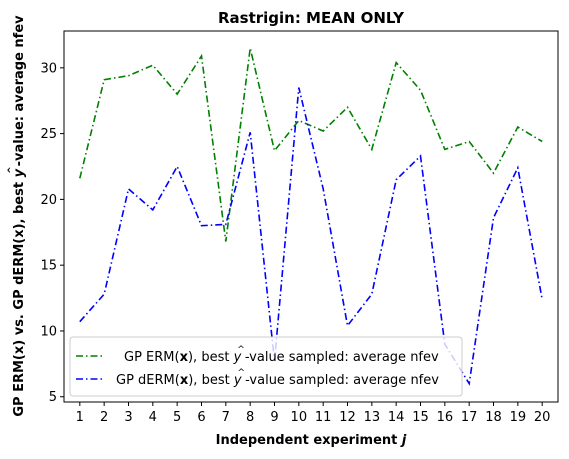  I want to click on x-tick-label: 2, so click(104, 417).